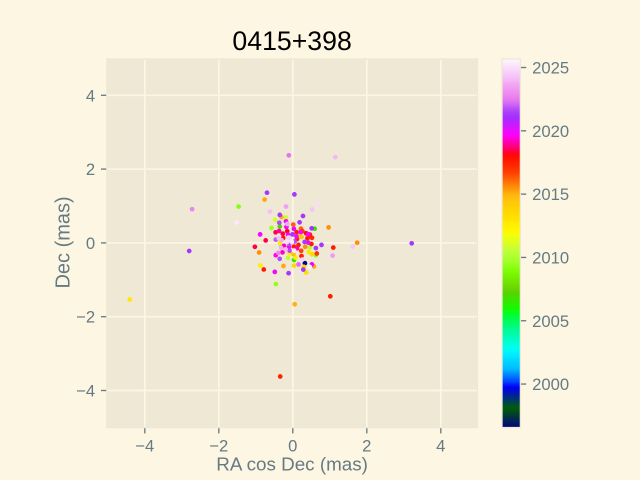 This screenshot has width=640, height=480. What do you see at coordinates (550, 194) in the screenshot?
I see `svg-text: 2015` at bounding box center [550, 194].